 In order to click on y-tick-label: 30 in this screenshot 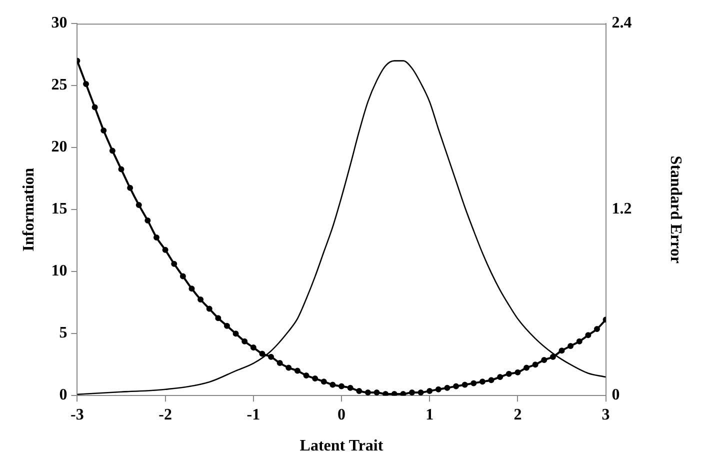, I will do `click(59, 23)`.